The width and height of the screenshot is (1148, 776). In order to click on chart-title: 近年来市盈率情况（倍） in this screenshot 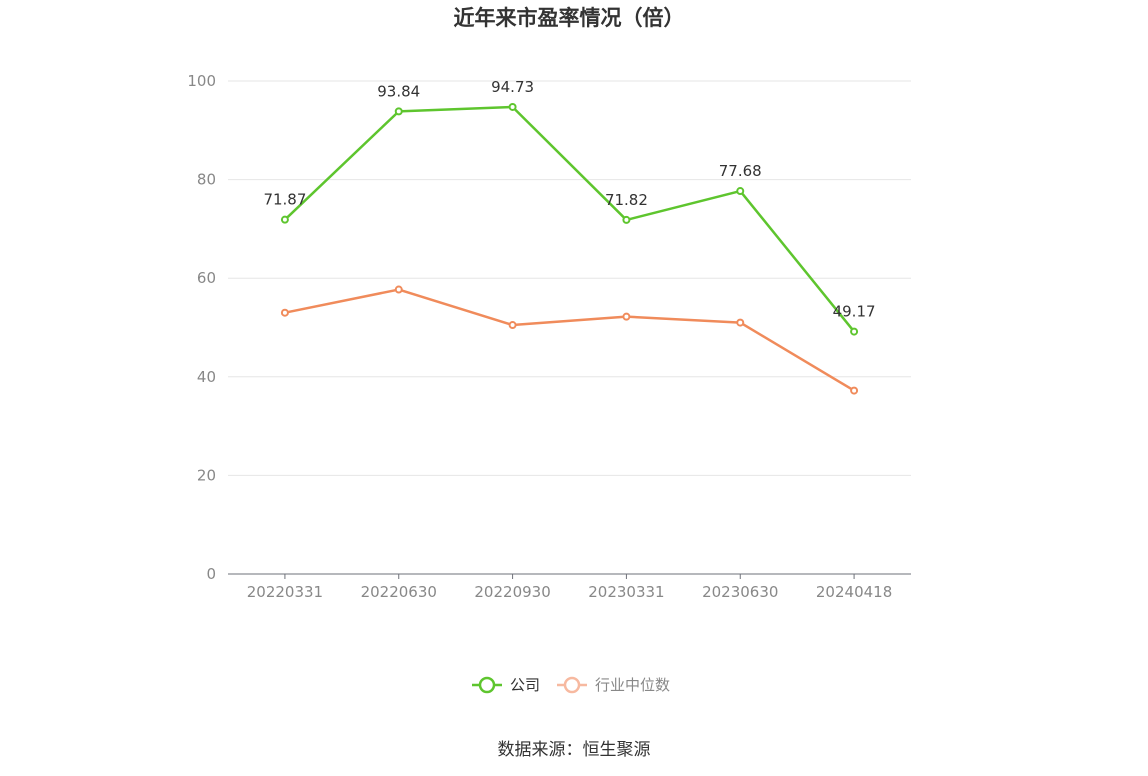, I will do `click(569, 18)`.